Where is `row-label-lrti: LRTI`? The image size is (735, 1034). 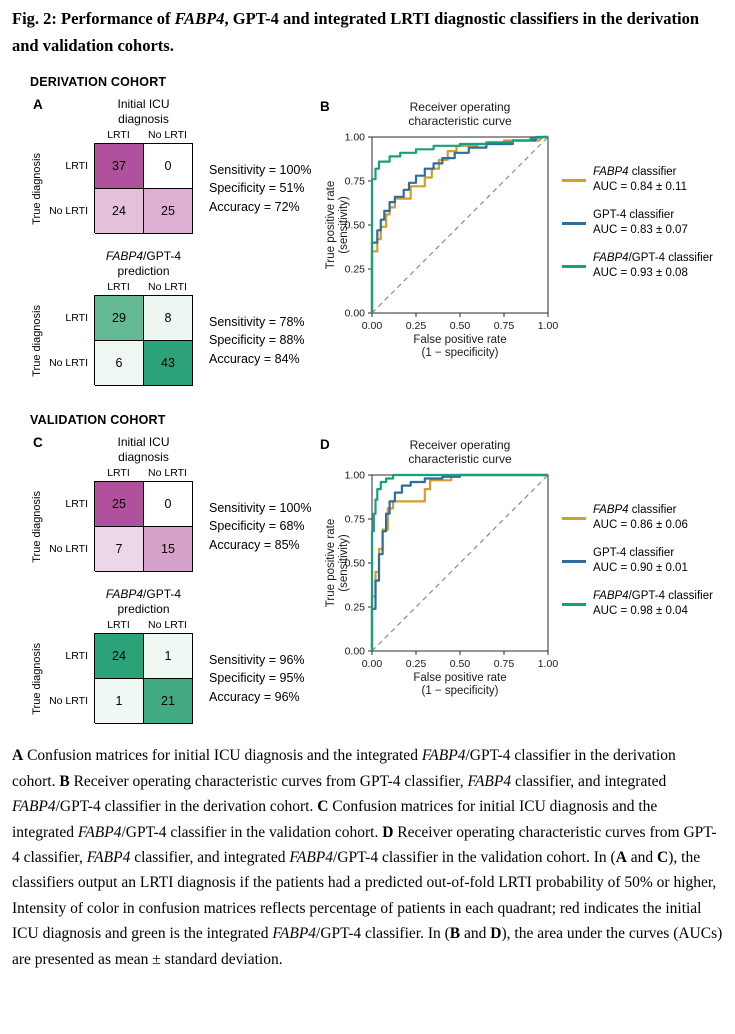 row-label-lrti: LRTI is located at coordinates (76, 503).